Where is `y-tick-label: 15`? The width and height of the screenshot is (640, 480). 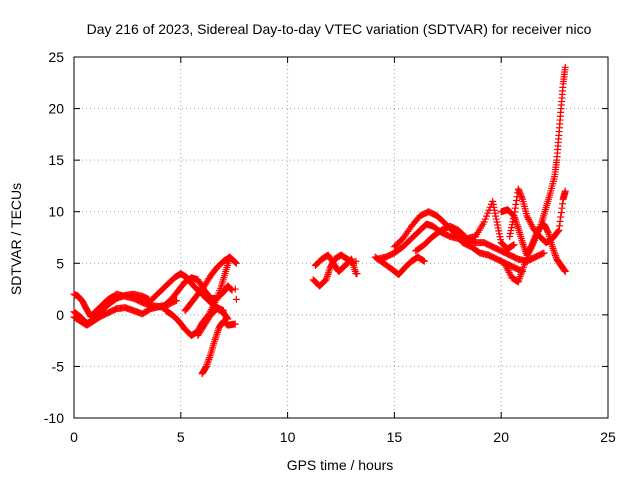 y-tick-label: 15 is located at coordinates (56, 160).